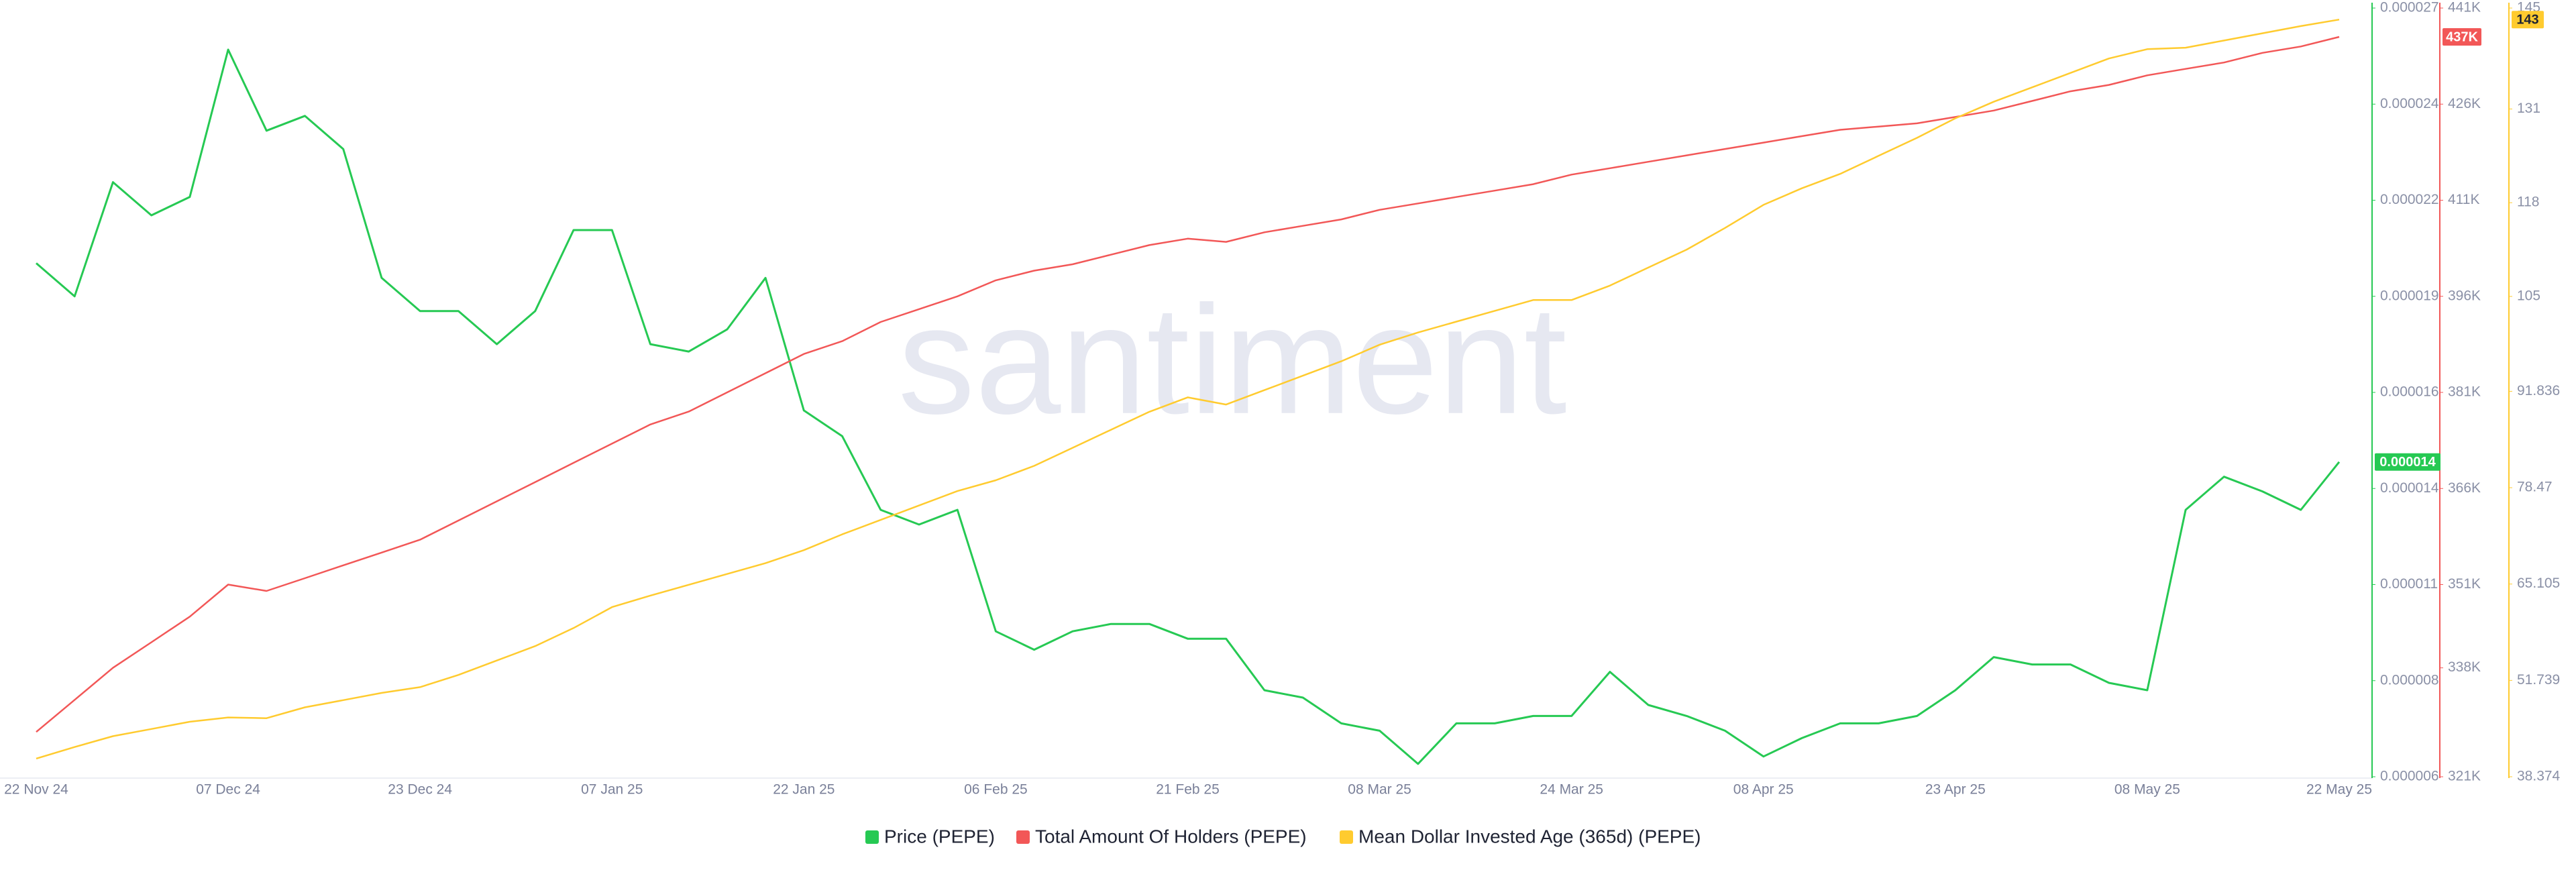  I want to click on y-tick-label: 0.000014, so click(2409, 488).